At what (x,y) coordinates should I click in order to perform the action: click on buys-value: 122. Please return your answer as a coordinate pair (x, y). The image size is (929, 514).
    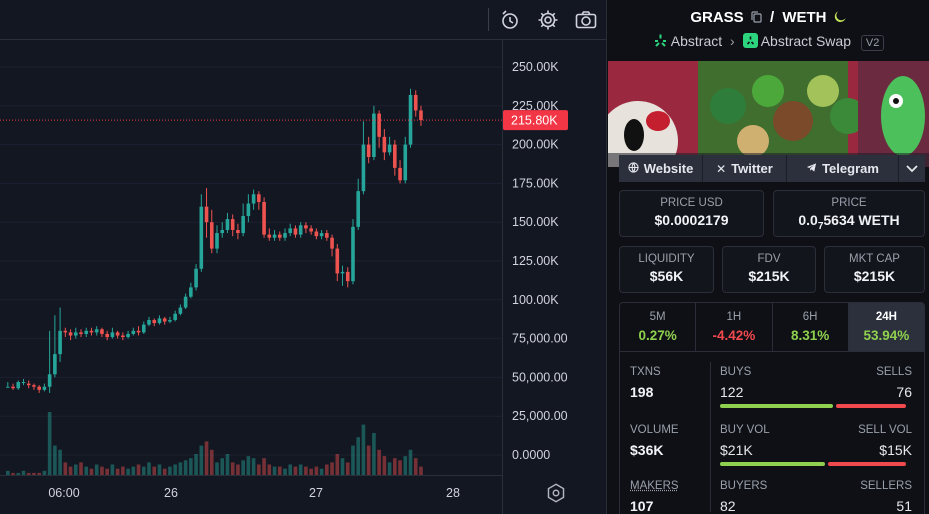
    Looking at the image, I should click on (731, 392).